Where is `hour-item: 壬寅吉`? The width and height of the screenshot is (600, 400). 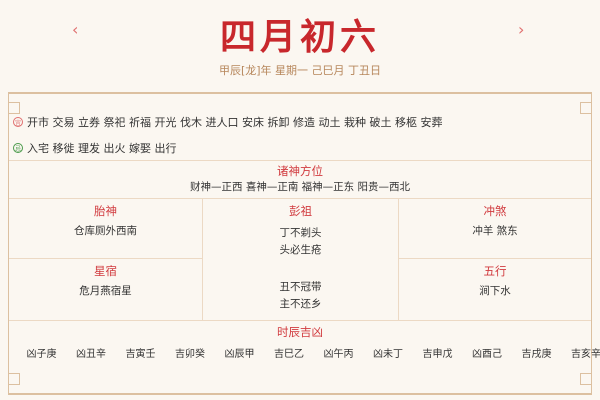 hour-item: 壬寅吉 is located at coordinates (138, 353).